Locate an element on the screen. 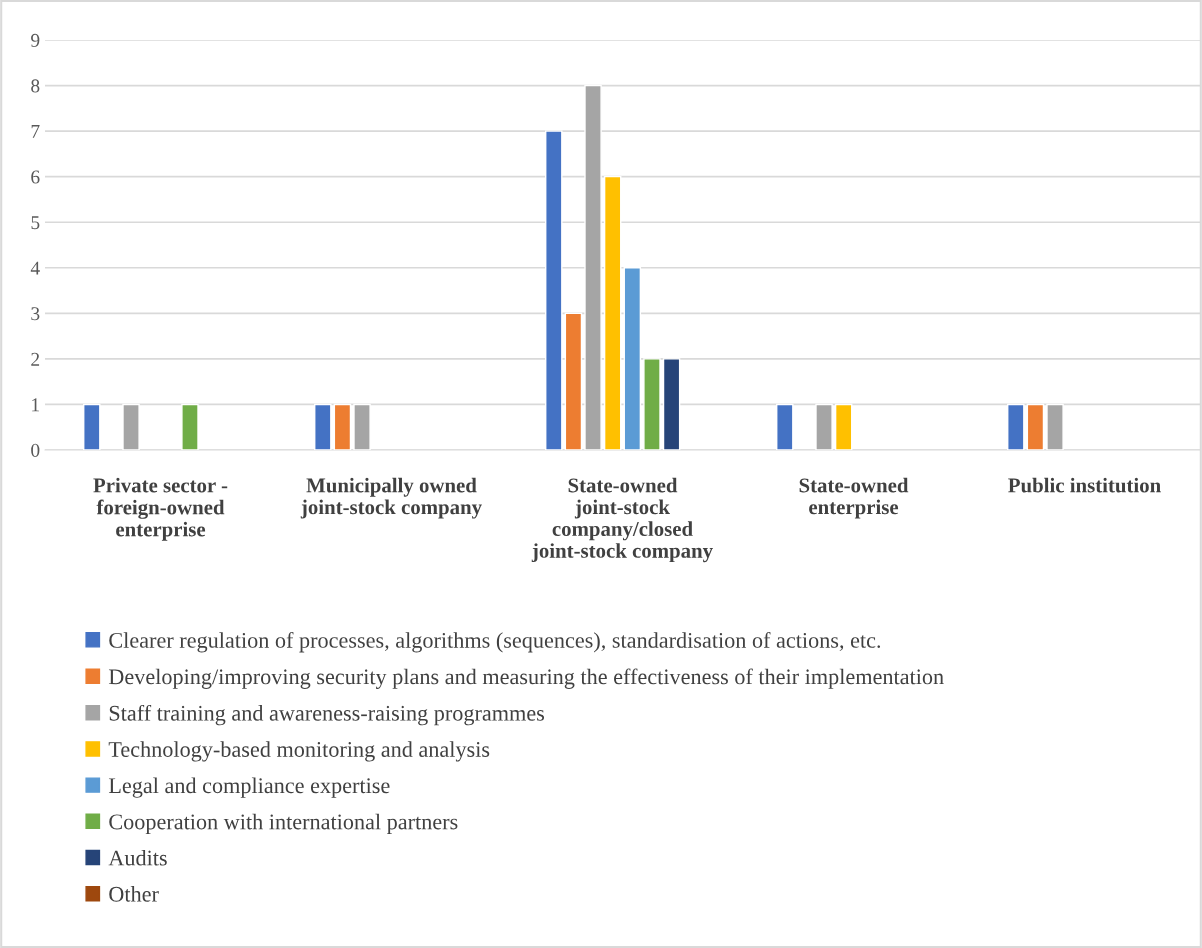 This screenshot has width=1202, height=948. legend-label: Technology-based monitoring and analysis is located at coordinates (299, 751).